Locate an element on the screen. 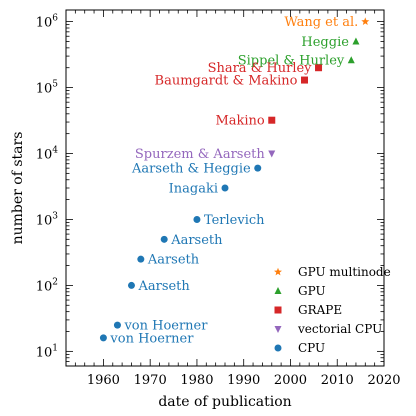 Image resolution: width=416 pixels, height=416 pixels. y-tick-label: 10³ is located at coordinates (47, 219).